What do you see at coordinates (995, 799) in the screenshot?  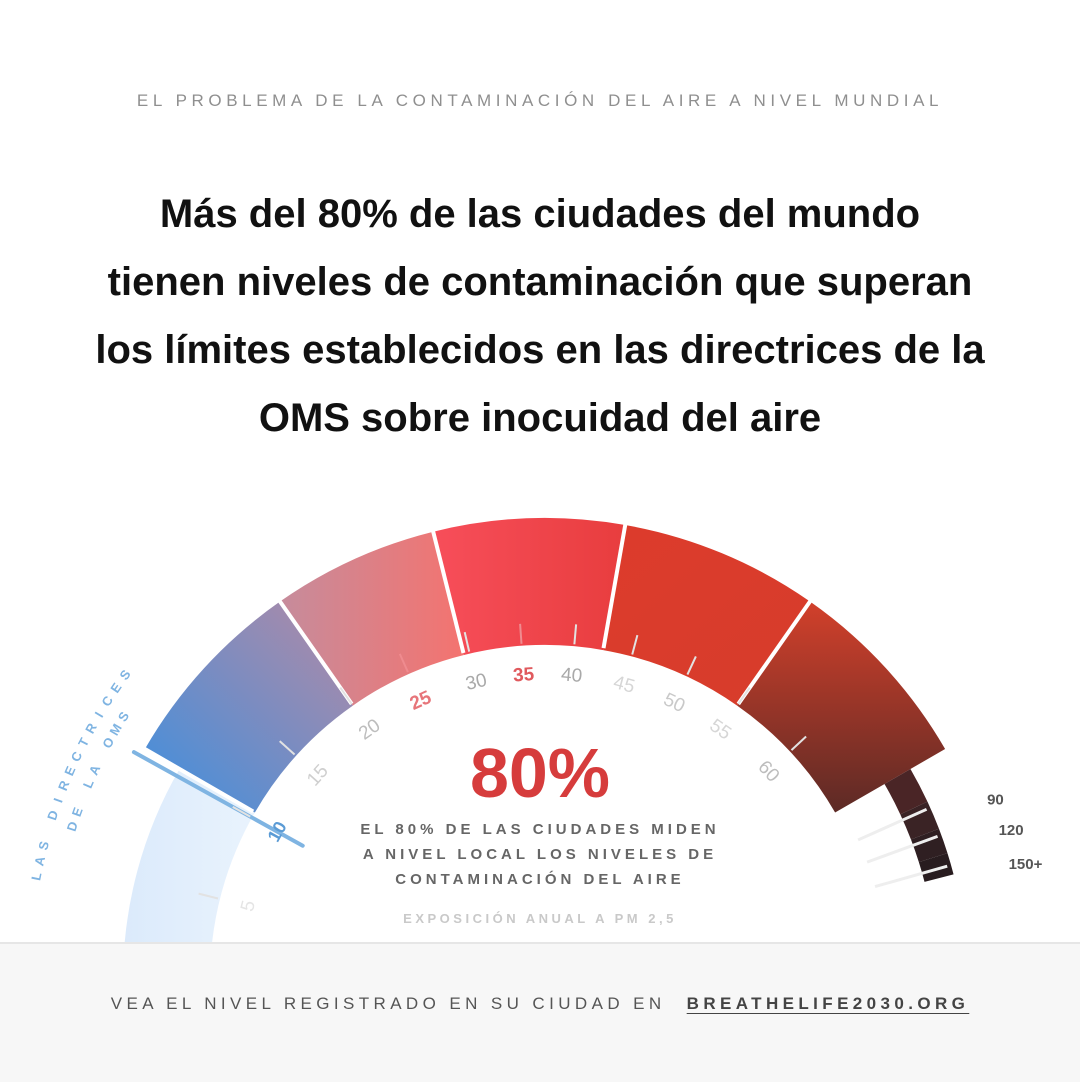 I see `gauge-outer-label: 90` at bounding box center [995, 799].